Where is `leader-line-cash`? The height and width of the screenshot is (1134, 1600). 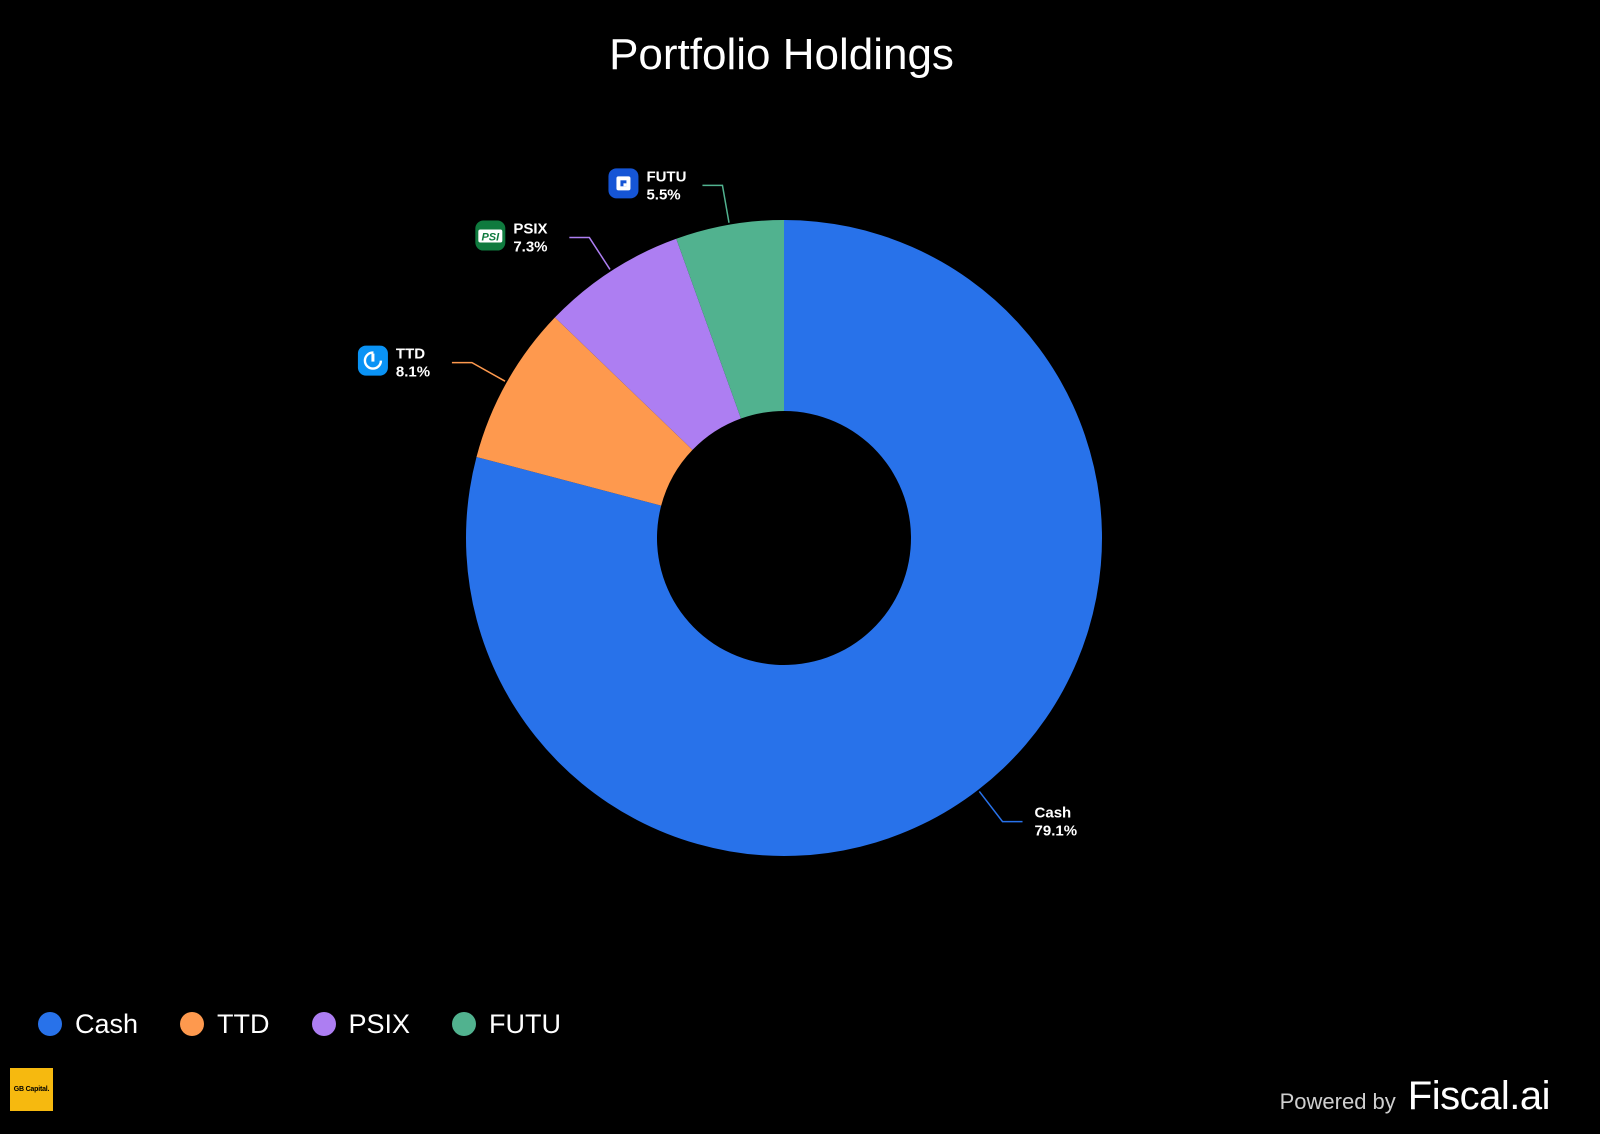 leader-line-cash is located at coordinates (1000, 807).